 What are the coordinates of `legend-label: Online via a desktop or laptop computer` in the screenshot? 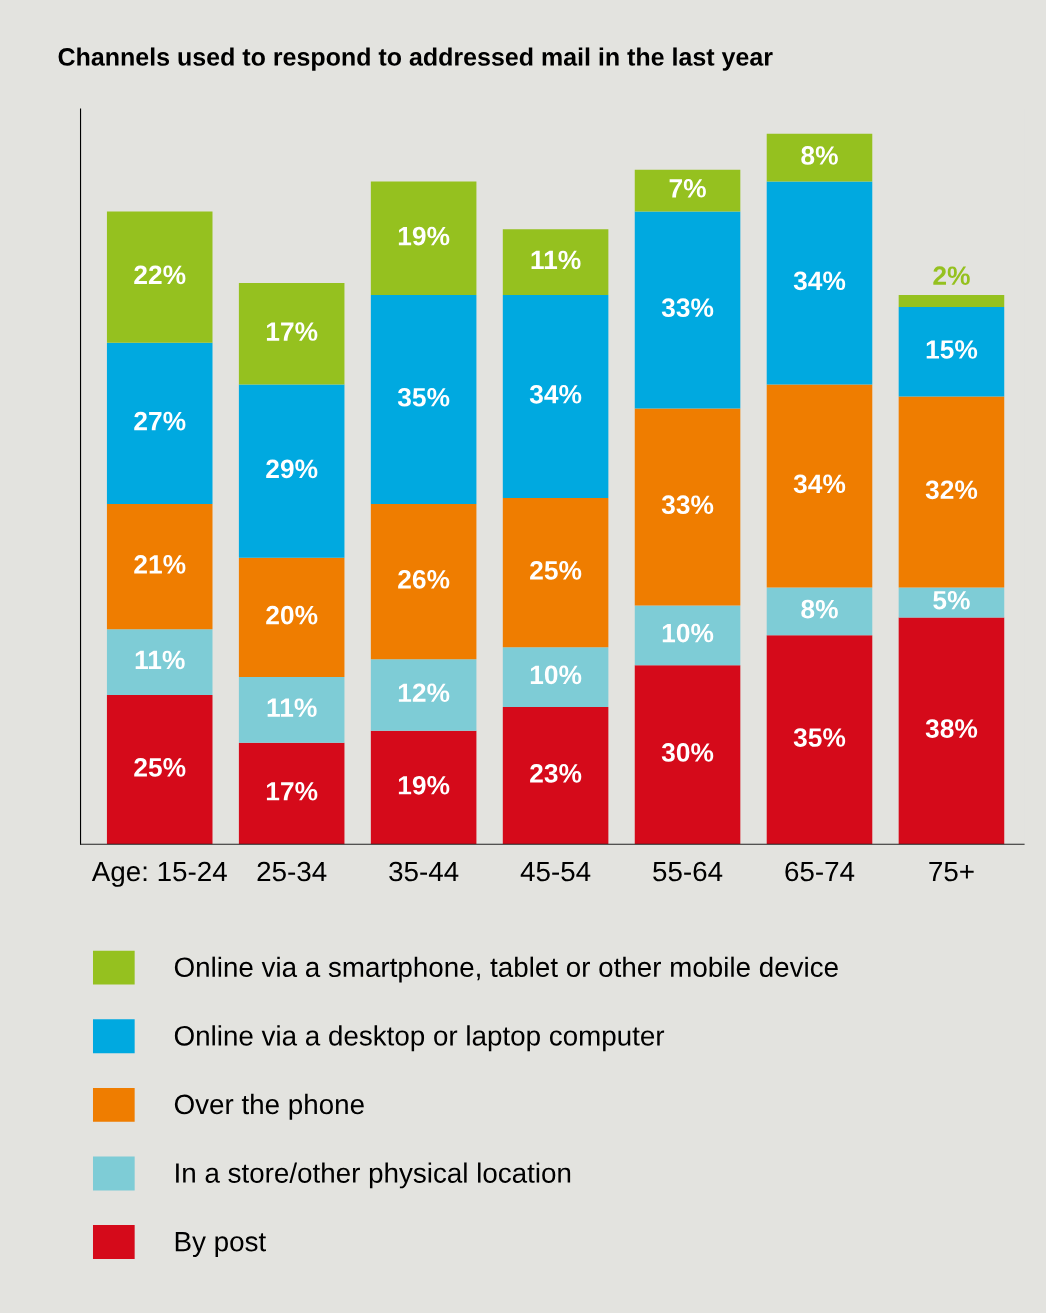 It's located at (419, 1038).